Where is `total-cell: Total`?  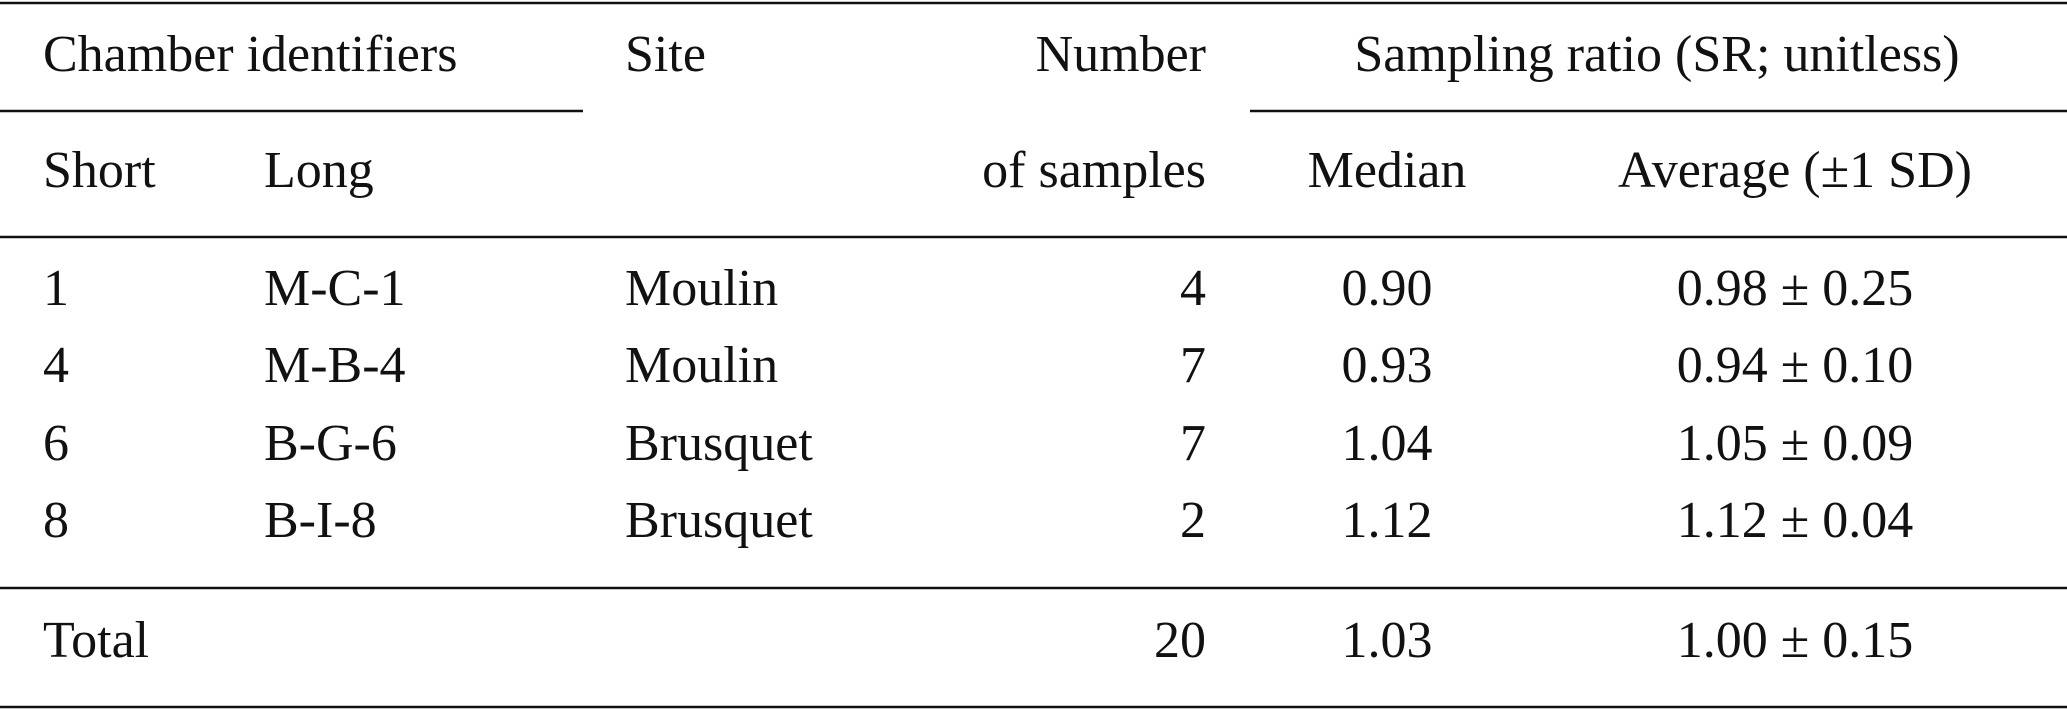
total-cell: Total is located at coordinates (96, 640).